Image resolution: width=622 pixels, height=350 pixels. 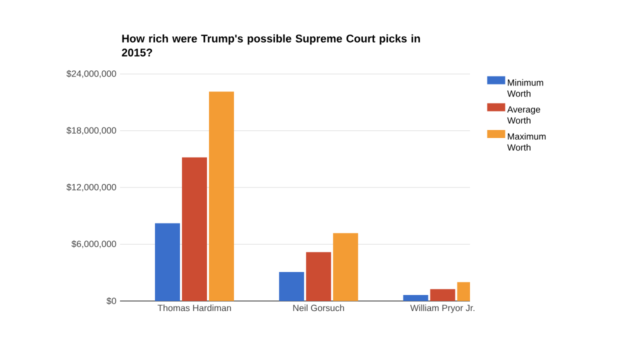 What do you see at coordinates (91, 188) in the screenshot?
I see `y-tick-label: $12,000,000` at bounding box center [91, 188].